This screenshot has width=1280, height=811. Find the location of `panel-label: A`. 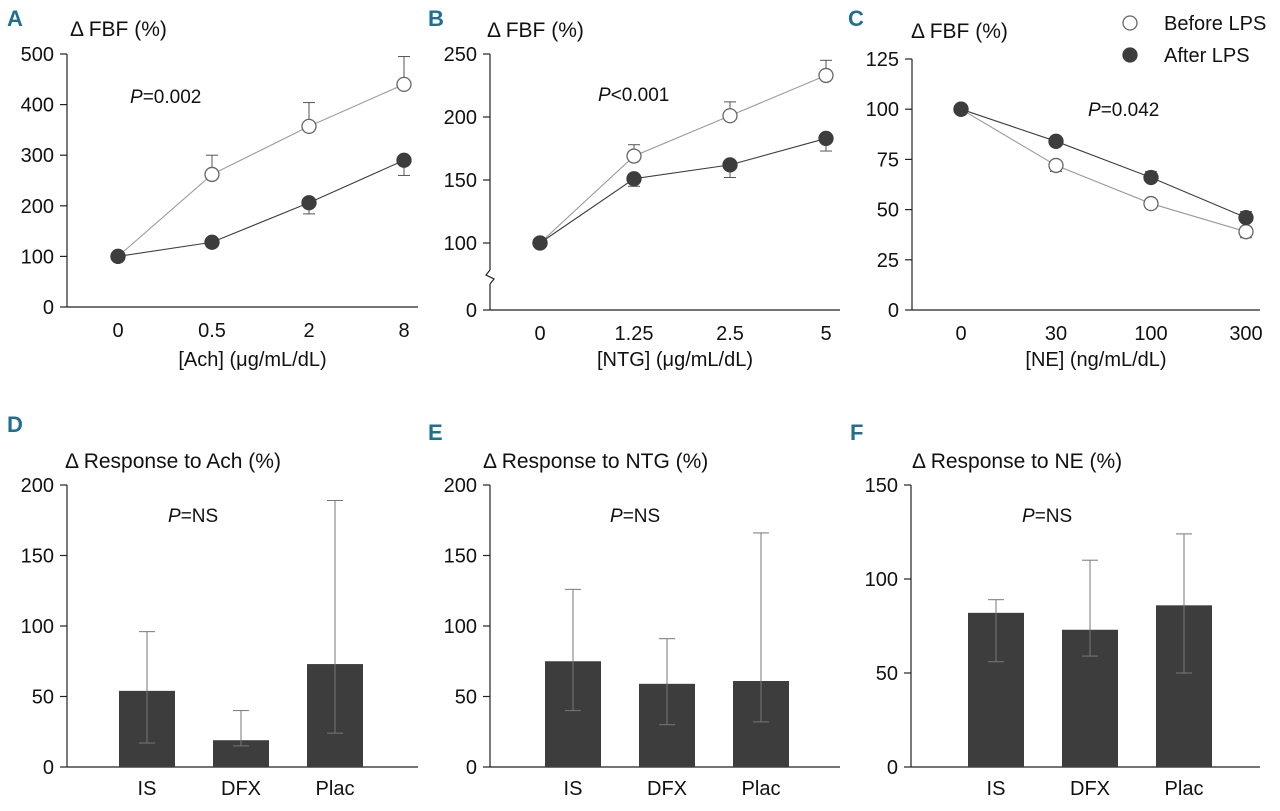

panel-label: A is located at coordinates (15, 18).